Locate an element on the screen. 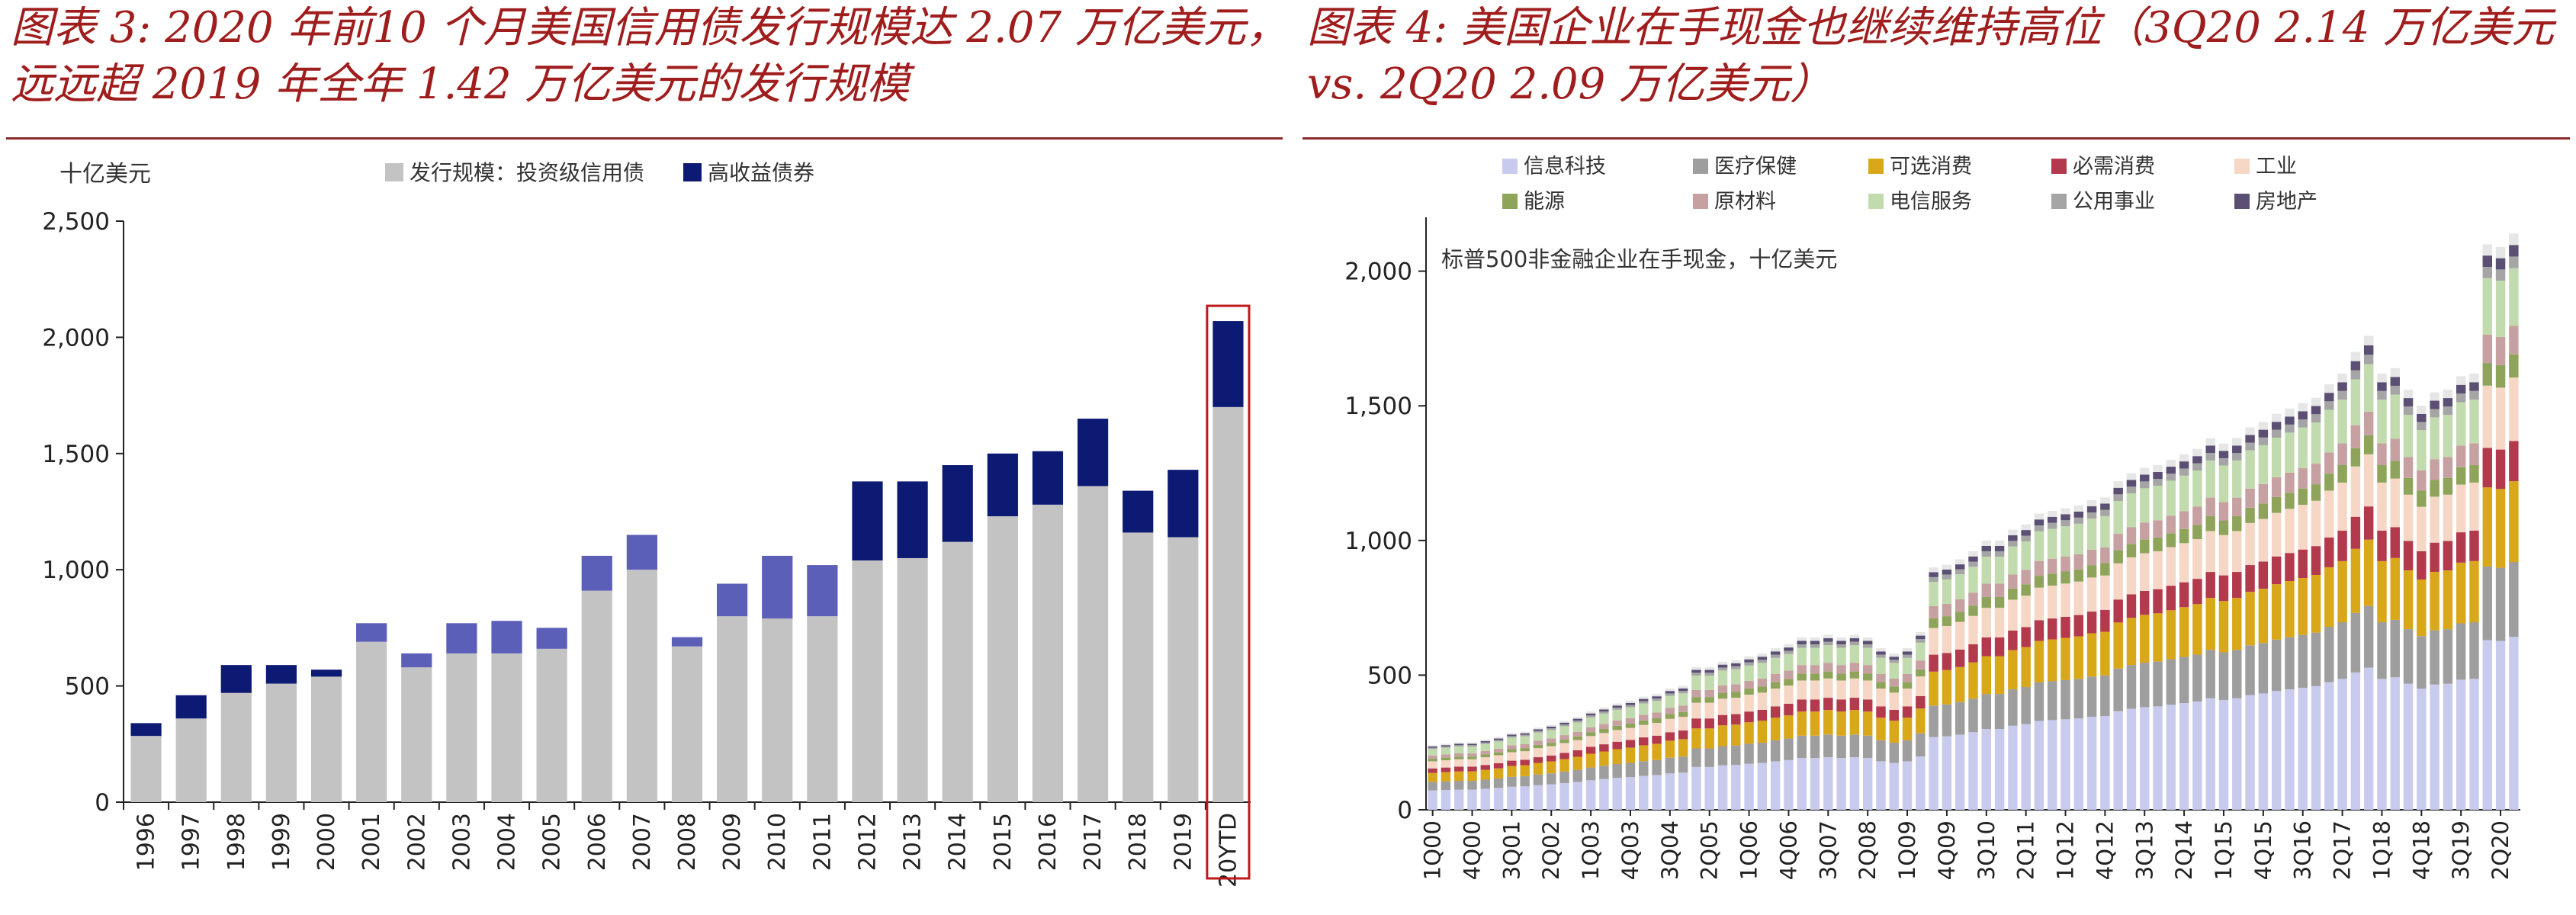  x-tick-label: 3Q01 is located at coordinates (1511, 850).